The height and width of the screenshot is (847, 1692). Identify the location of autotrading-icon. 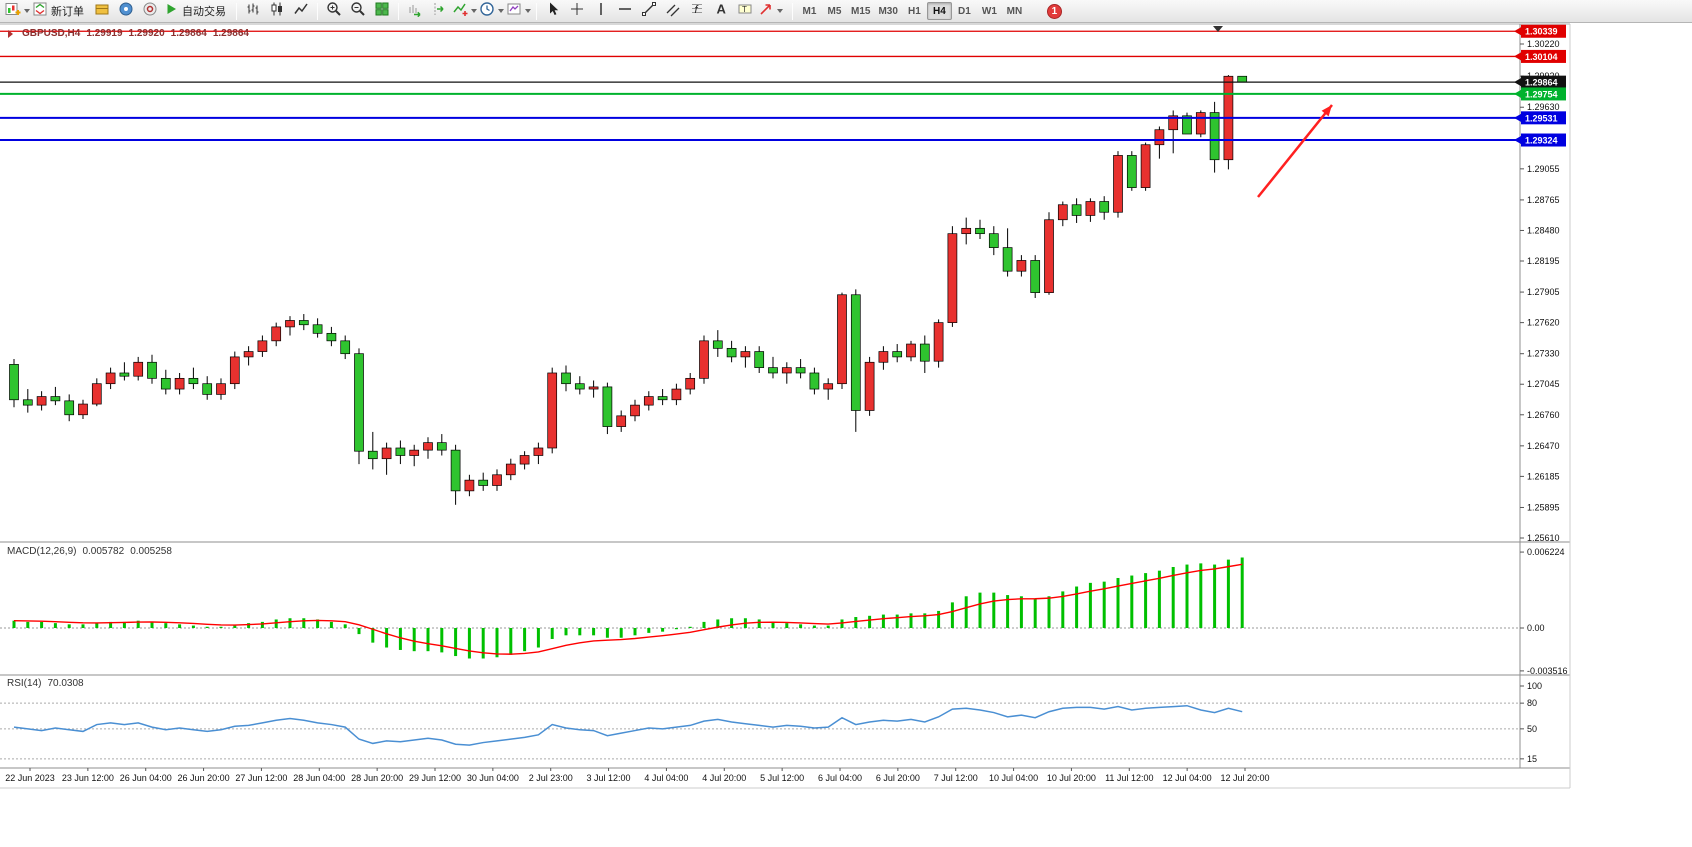
(171, 11).